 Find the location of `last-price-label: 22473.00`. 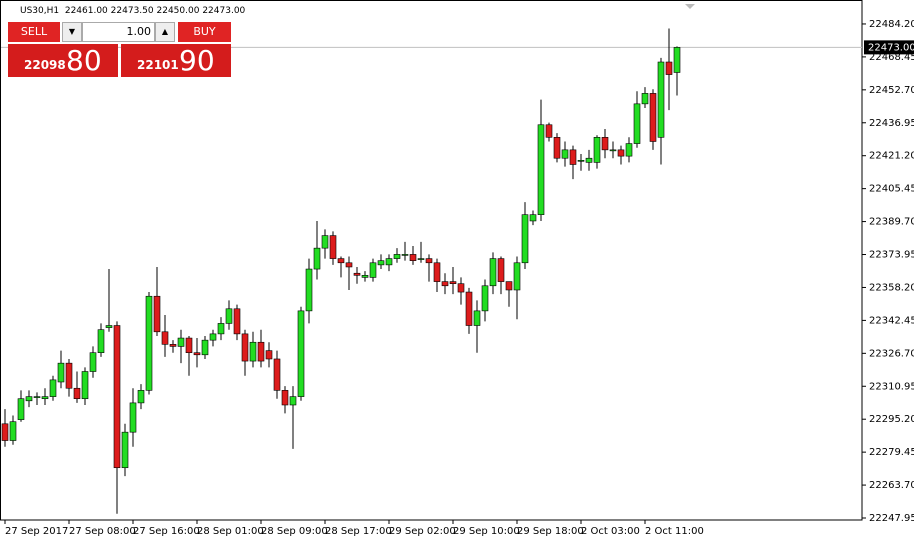

last-price-label: 22473.00 is located at coordinates (891, 47).